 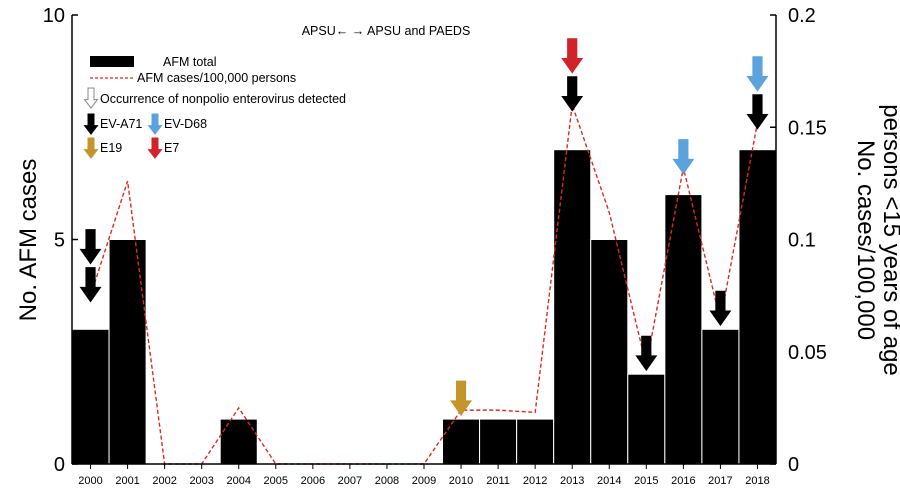 I want to click on y-tick-label-10: 10, so click(x=54, y=16).